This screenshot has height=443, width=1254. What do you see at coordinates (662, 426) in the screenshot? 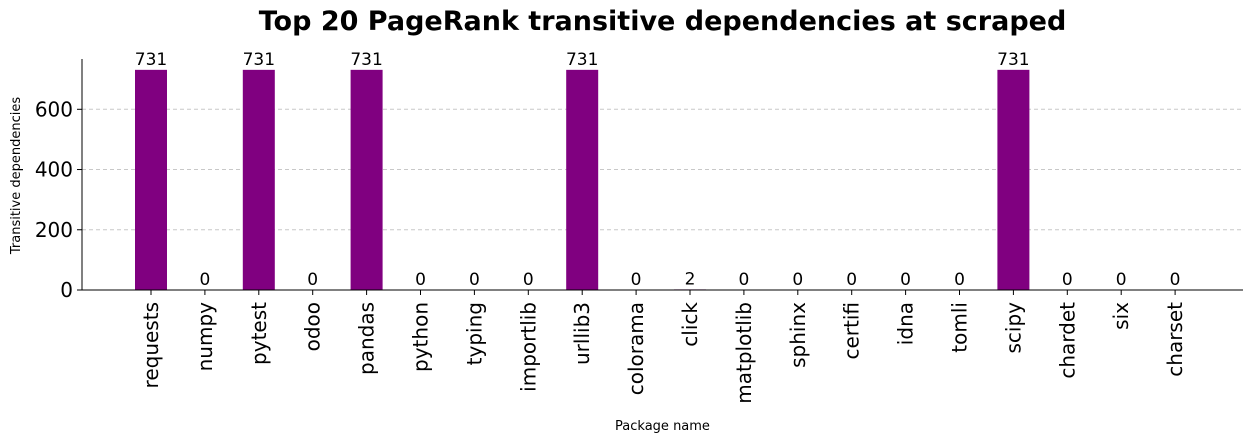
I see `x-axis-label: Package name` at bounding box center [662, 426].